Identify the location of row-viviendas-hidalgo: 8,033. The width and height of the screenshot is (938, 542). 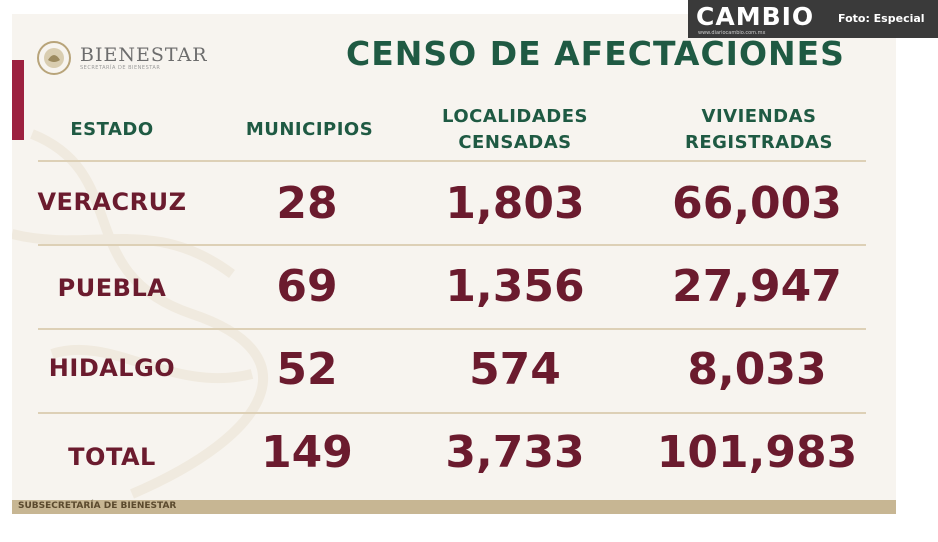
(757, 369).